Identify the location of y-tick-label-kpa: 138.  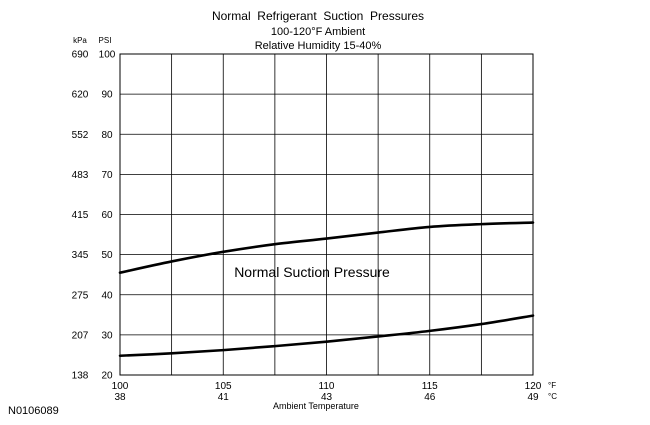
(80, 376).